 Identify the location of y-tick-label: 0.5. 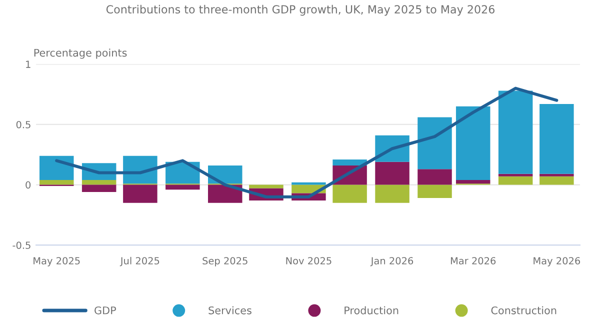
(23, 124).